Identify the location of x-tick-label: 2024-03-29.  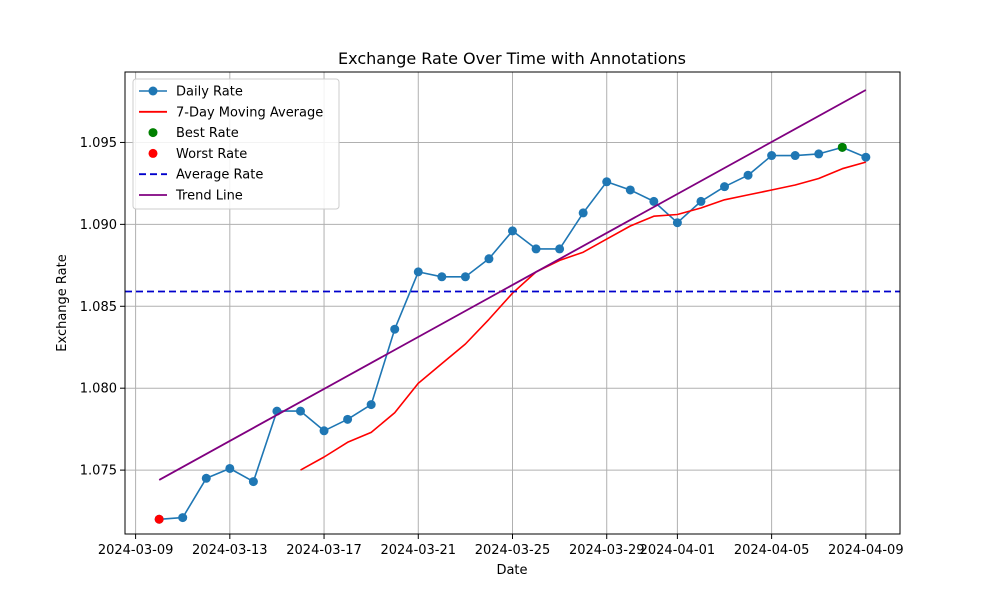
(607, 550).